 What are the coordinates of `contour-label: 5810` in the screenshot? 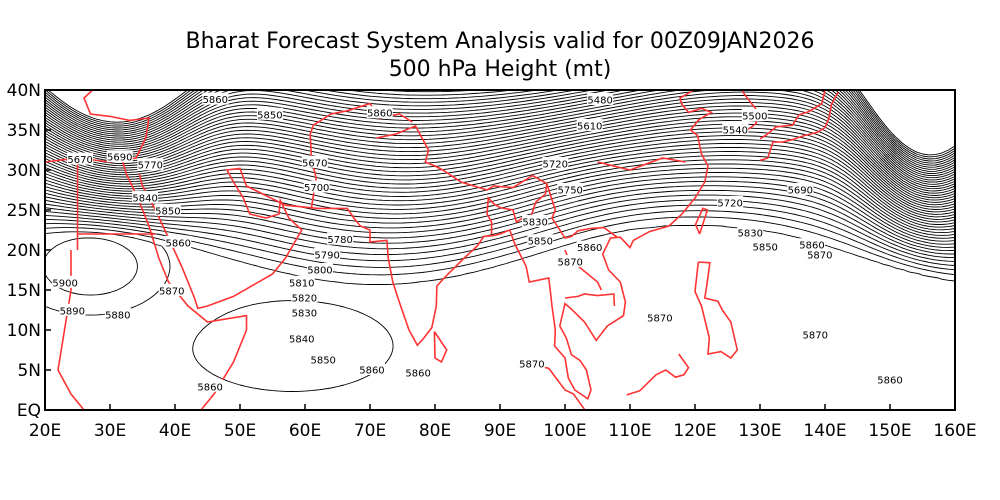 It's located at (301, 283).